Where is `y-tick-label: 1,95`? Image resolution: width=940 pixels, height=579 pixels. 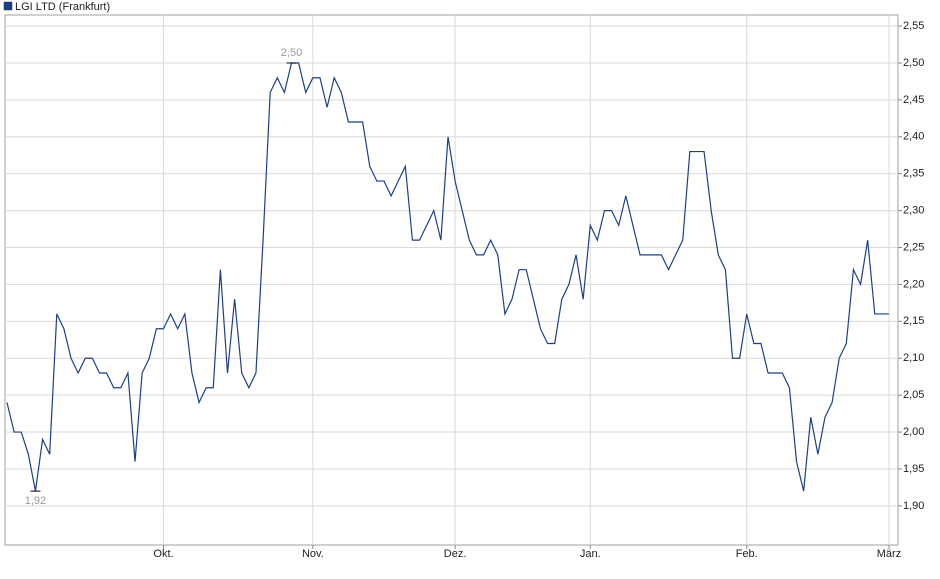 y-tick-label: 1,95 is located at coordinates (913, 469).